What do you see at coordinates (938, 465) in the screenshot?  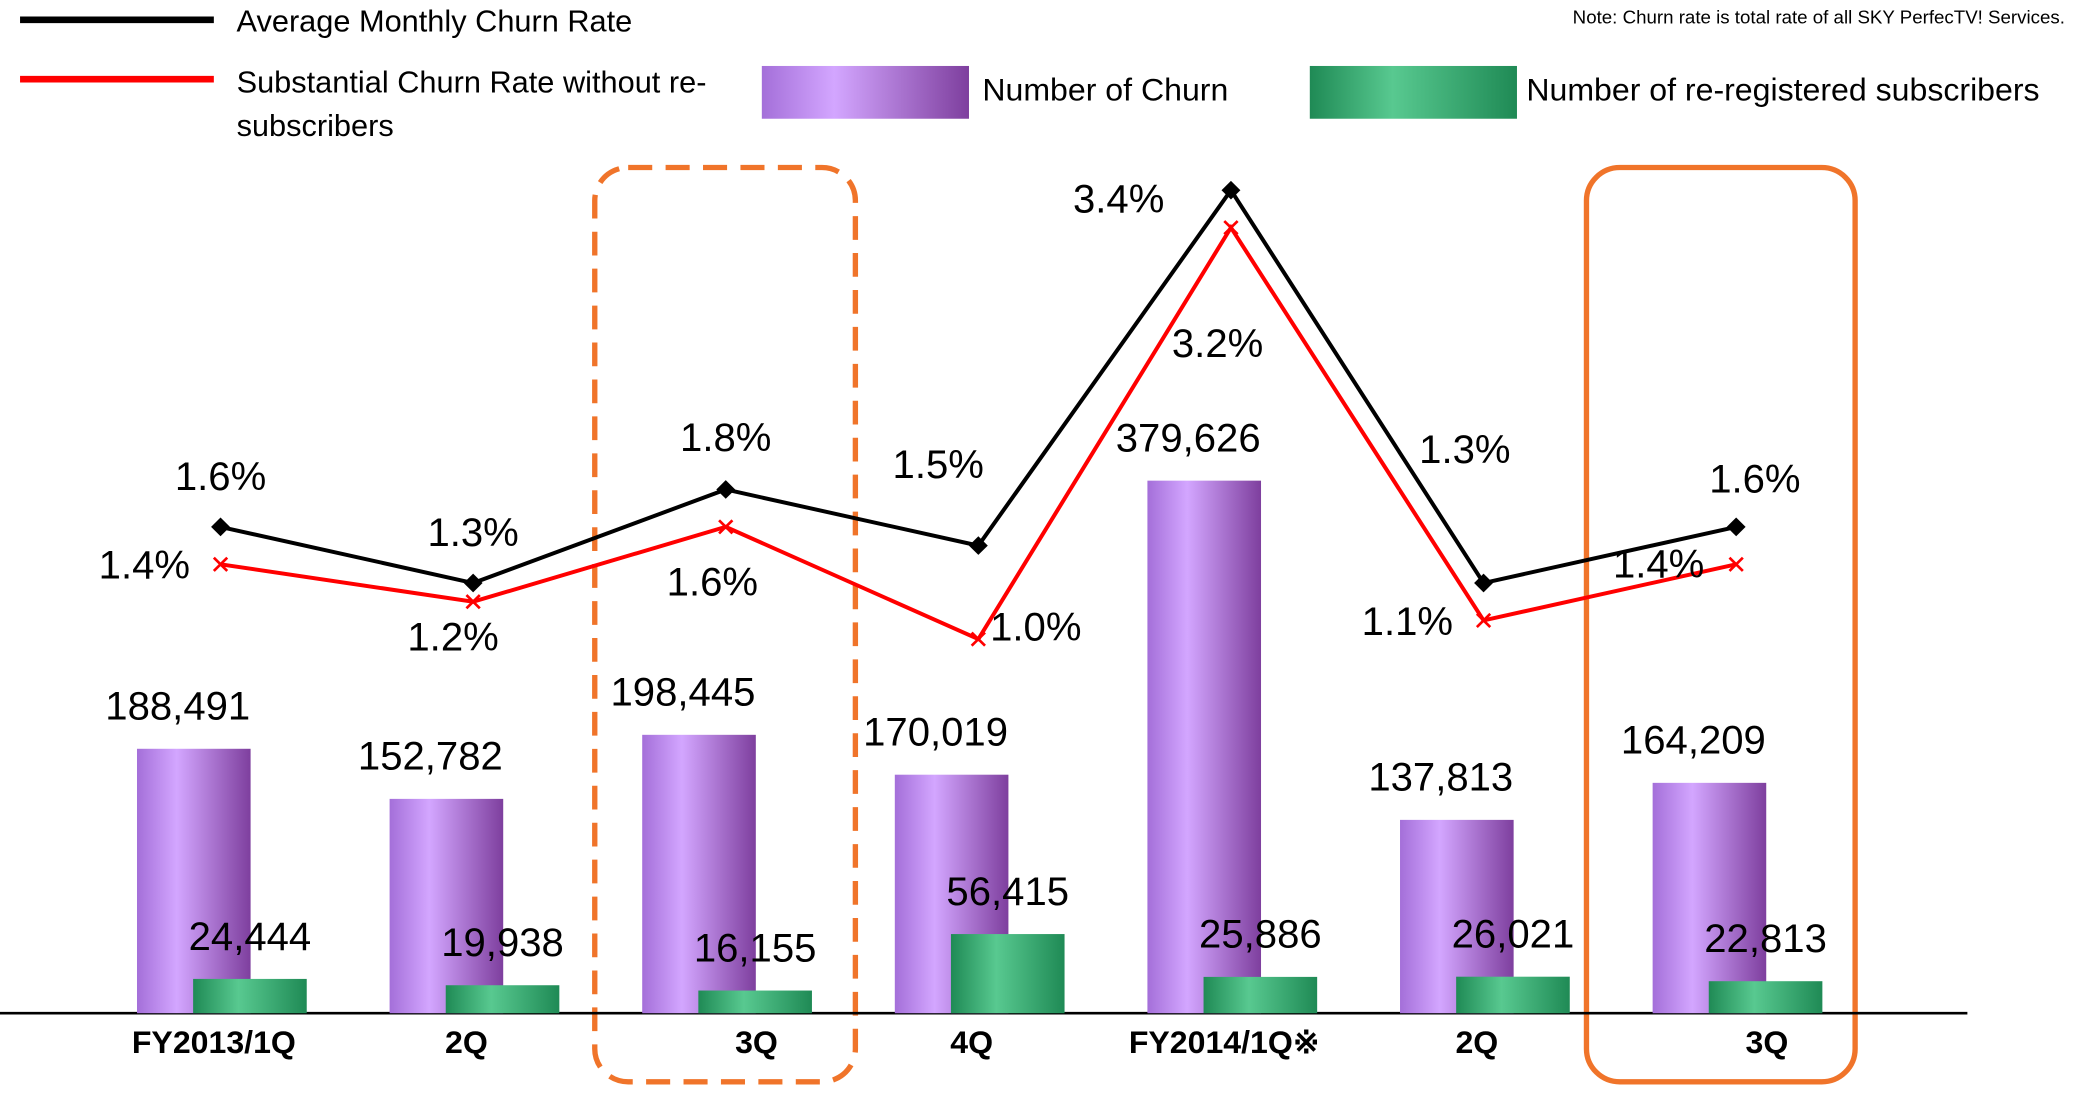 I see `data-label: 1.5%` at bounding box center [938, 465].